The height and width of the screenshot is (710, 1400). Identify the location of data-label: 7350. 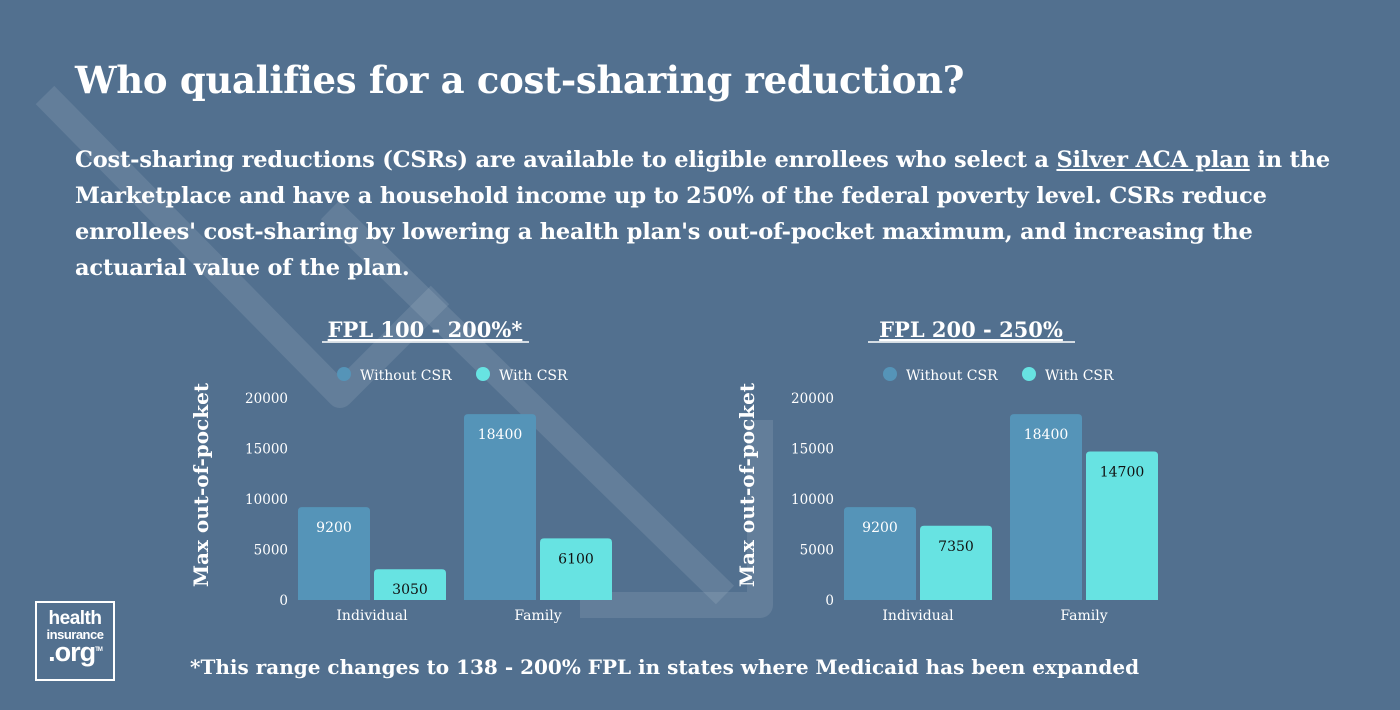
(956, 547).